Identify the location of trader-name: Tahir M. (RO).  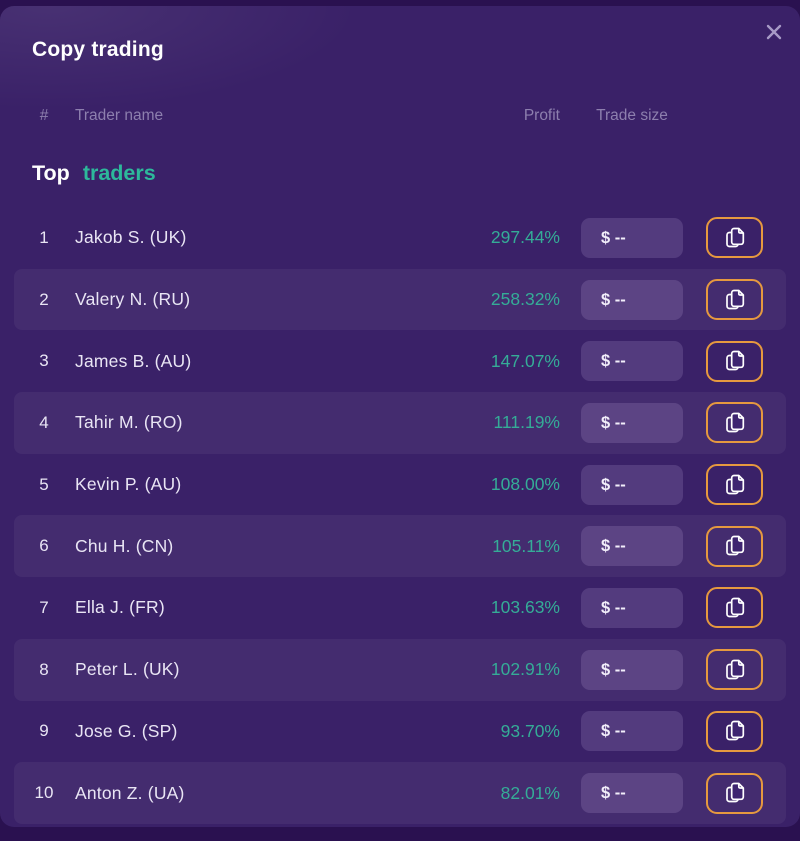
(129, 422).